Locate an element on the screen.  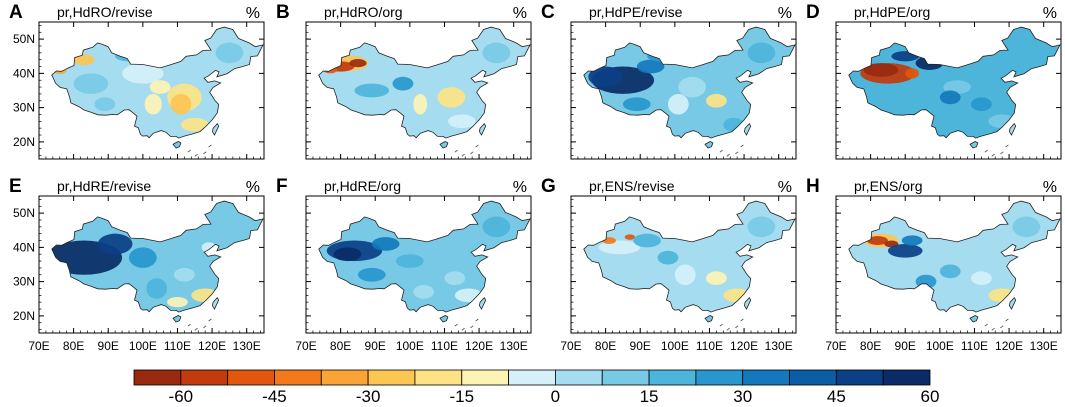
colorbar-label: -30 is located at coordinates (368, 396).